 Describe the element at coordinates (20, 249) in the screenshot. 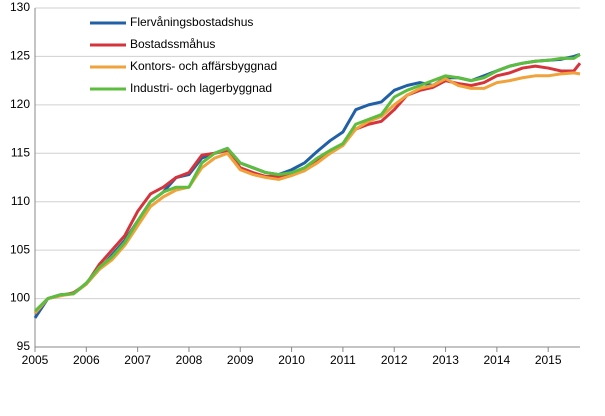

I see `y-tick-label: 105` at that location.